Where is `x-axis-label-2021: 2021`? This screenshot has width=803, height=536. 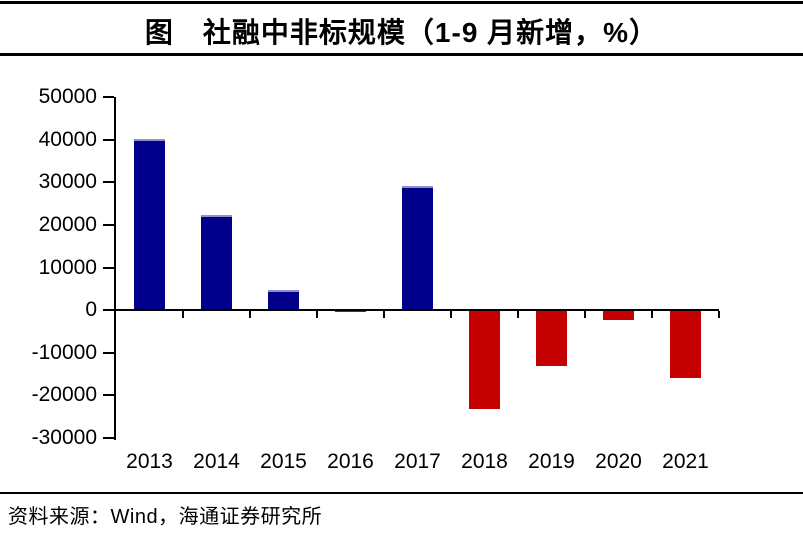
x-axis-label-2021: 2021 is located at coordinates (685, 461).